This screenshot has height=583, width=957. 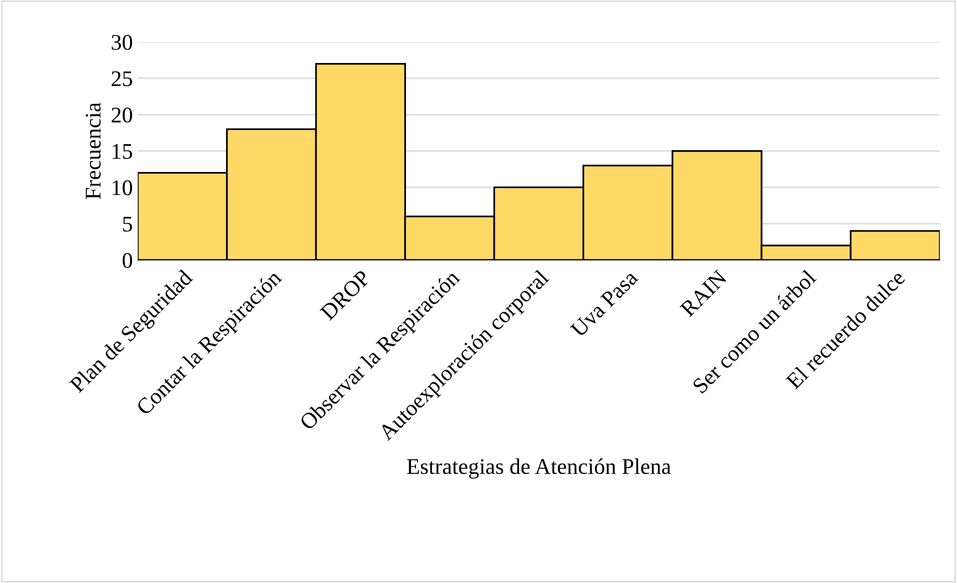 I want to click on x-tick-label: Uva Pasa, so click(x=604, y=303).